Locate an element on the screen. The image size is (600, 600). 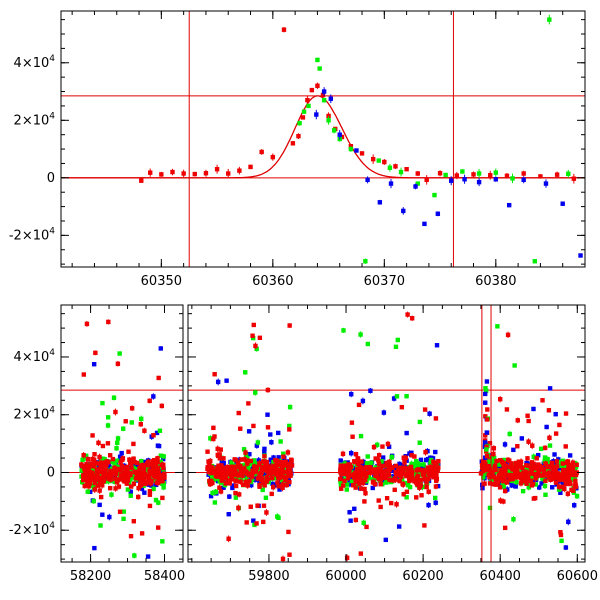
x-tick-label: 58400 is located at coordinates (164, 576).